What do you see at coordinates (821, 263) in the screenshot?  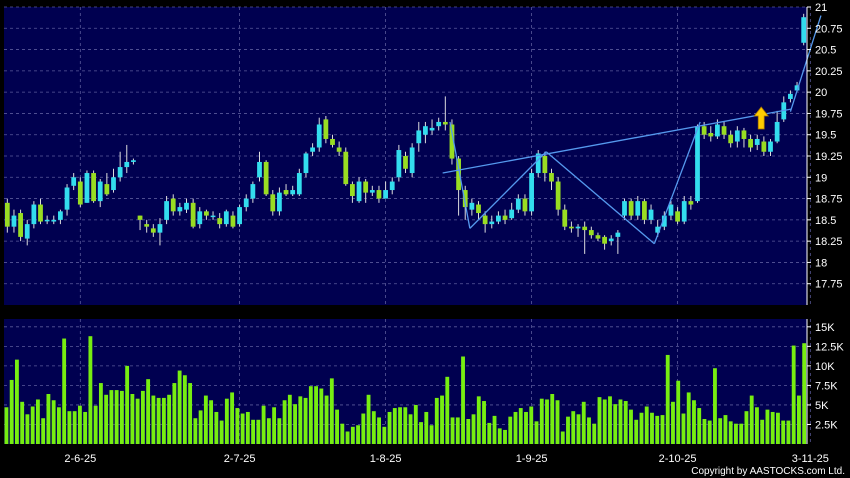 I see `price-tick-label: 18` at bounding box center [821, 263].